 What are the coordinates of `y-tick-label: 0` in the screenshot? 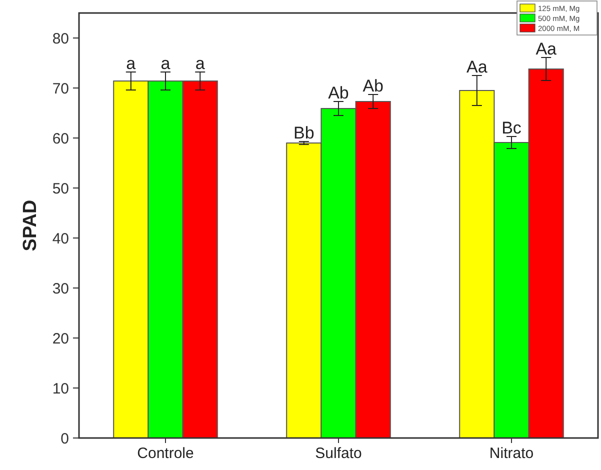 It's located at (64, 439).